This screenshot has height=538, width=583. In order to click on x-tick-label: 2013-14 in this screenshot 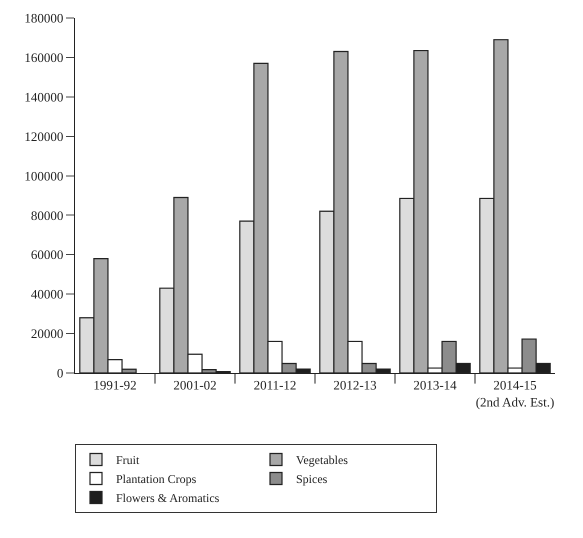, I will do `click(435, 385)`.